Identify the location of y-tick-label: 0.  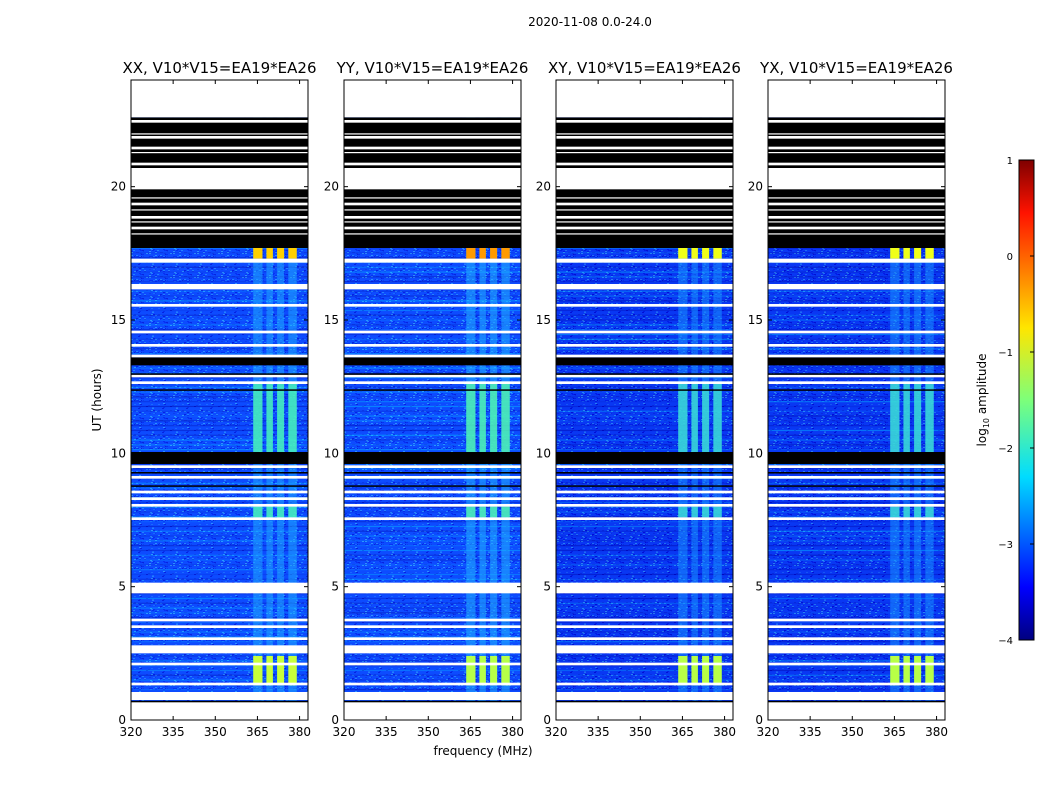
(547, 720).